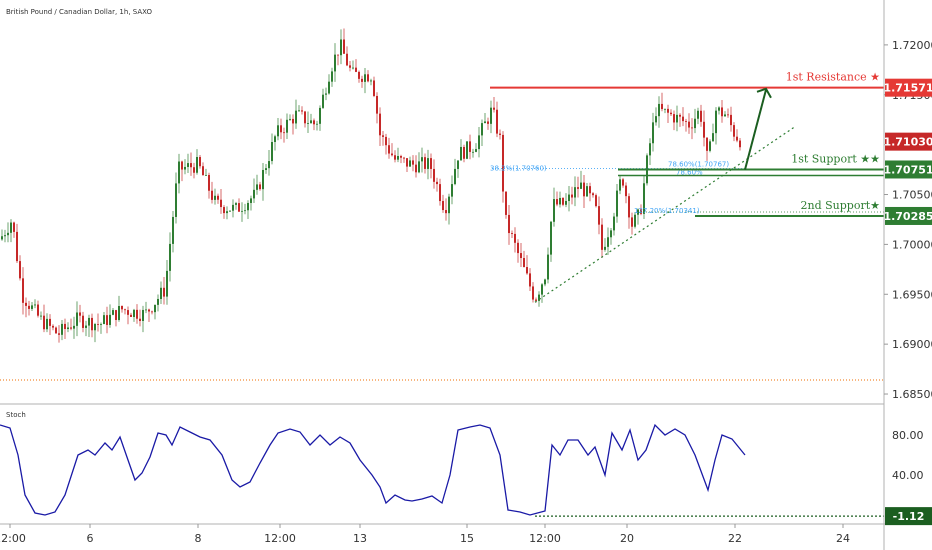  What do you see at coordinates (90, 538) in the screenshot?
I see `x-tick-label: 6` at bounding box center [90, 538].